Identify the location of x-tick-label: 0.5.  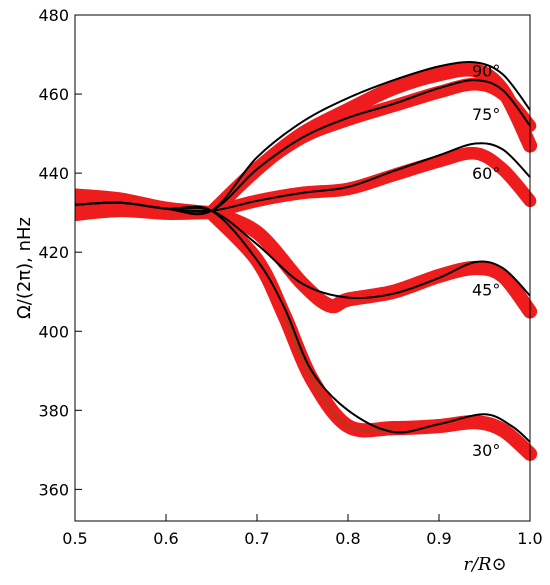
(74, 538).